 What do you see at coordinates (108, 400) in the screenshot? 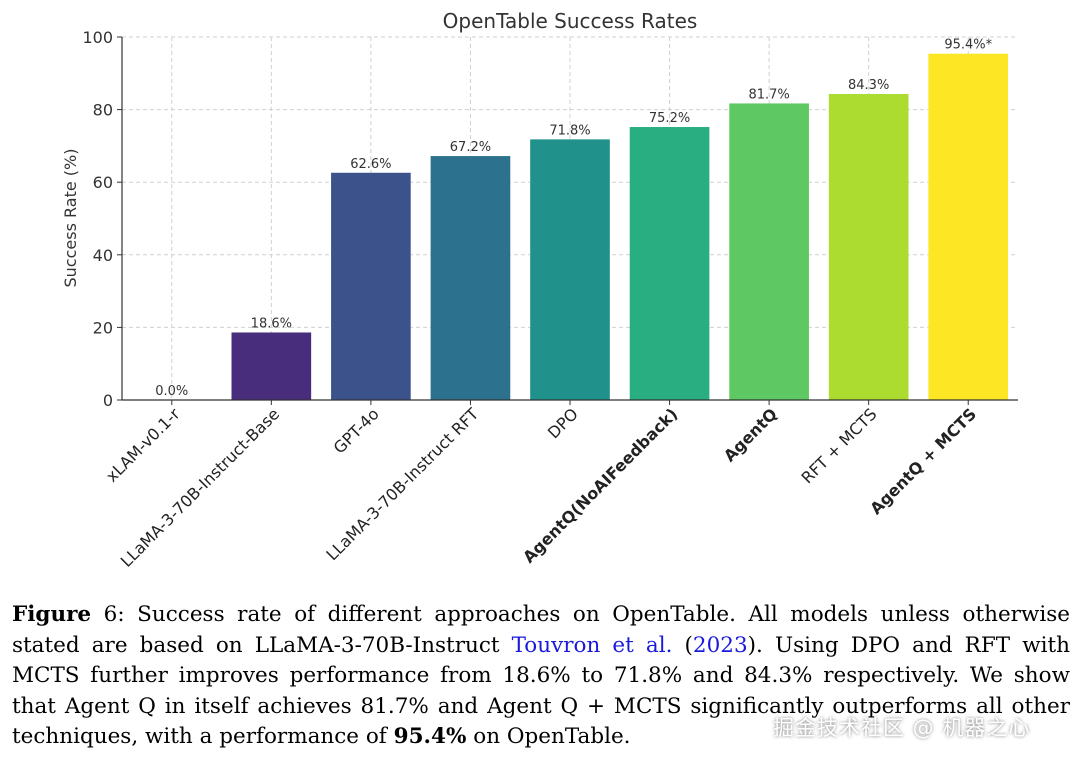
I see `y-tick-label: 0` at bounding box center [108, 400].